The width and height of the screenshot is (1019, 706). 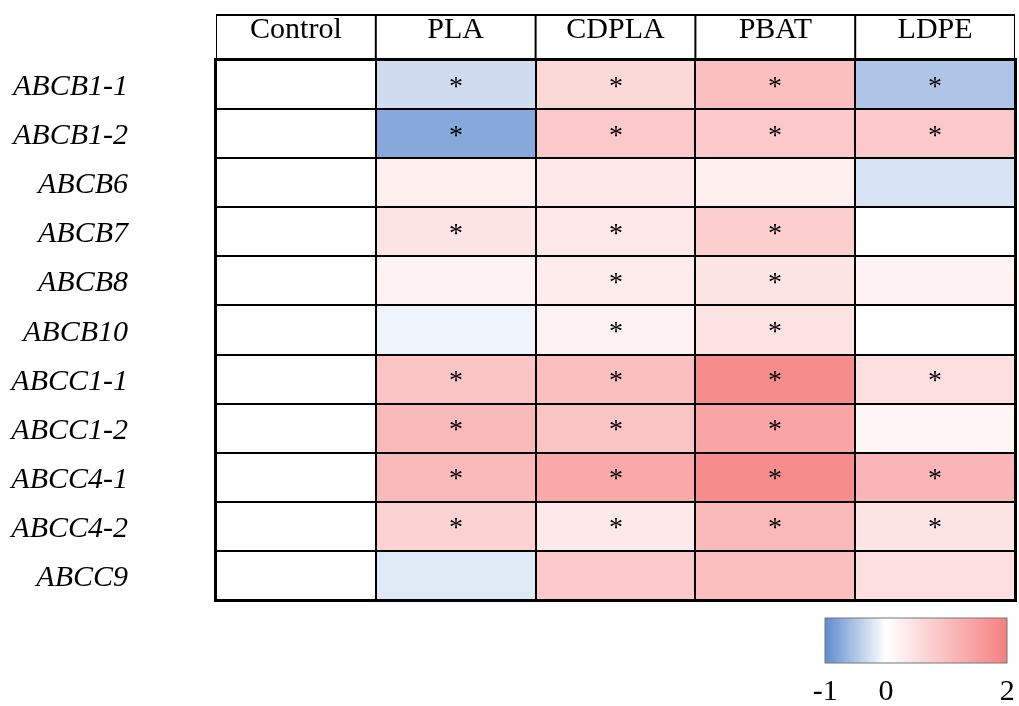 What do you see at coordinates (83, 232) in the screenshot?
I see `y-tick-label: ABCB7` at bounding box center [83, 232].